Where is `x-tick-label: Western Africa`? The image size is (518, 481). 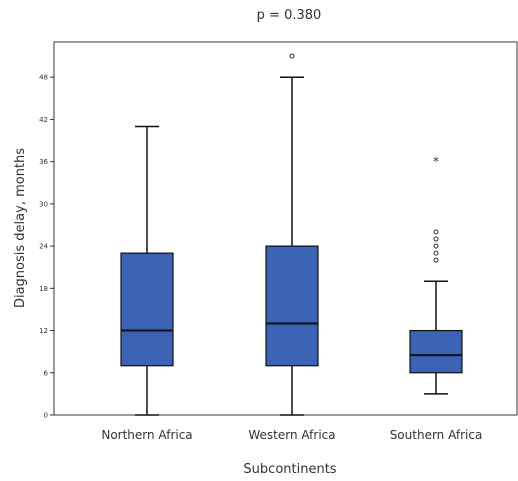 x-tick-label: Western Africa is located at coordinates (291, 435).